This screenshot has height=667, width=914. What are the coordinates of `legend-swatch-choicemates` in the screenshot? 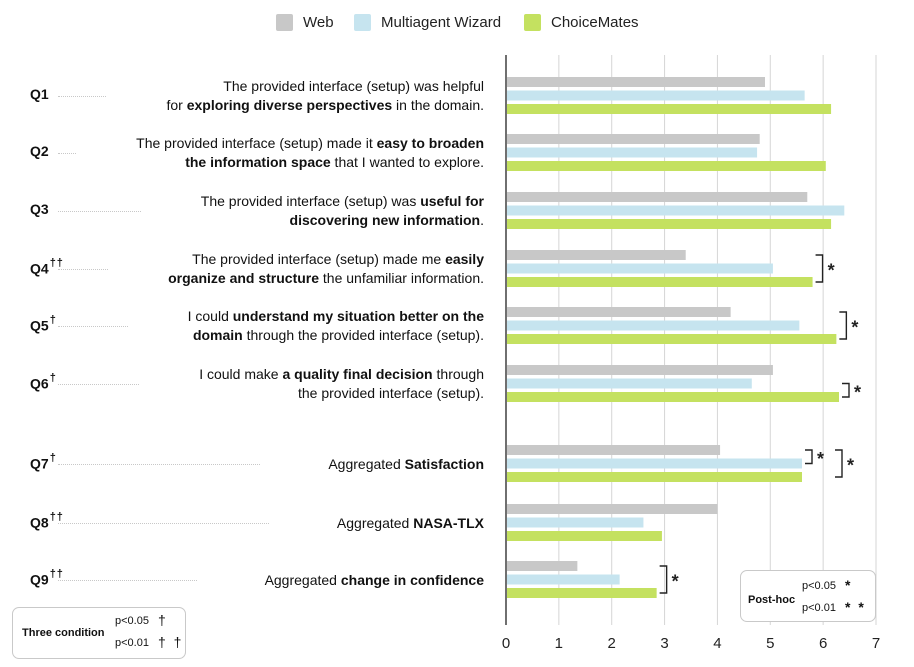 It's located at (532, 22).